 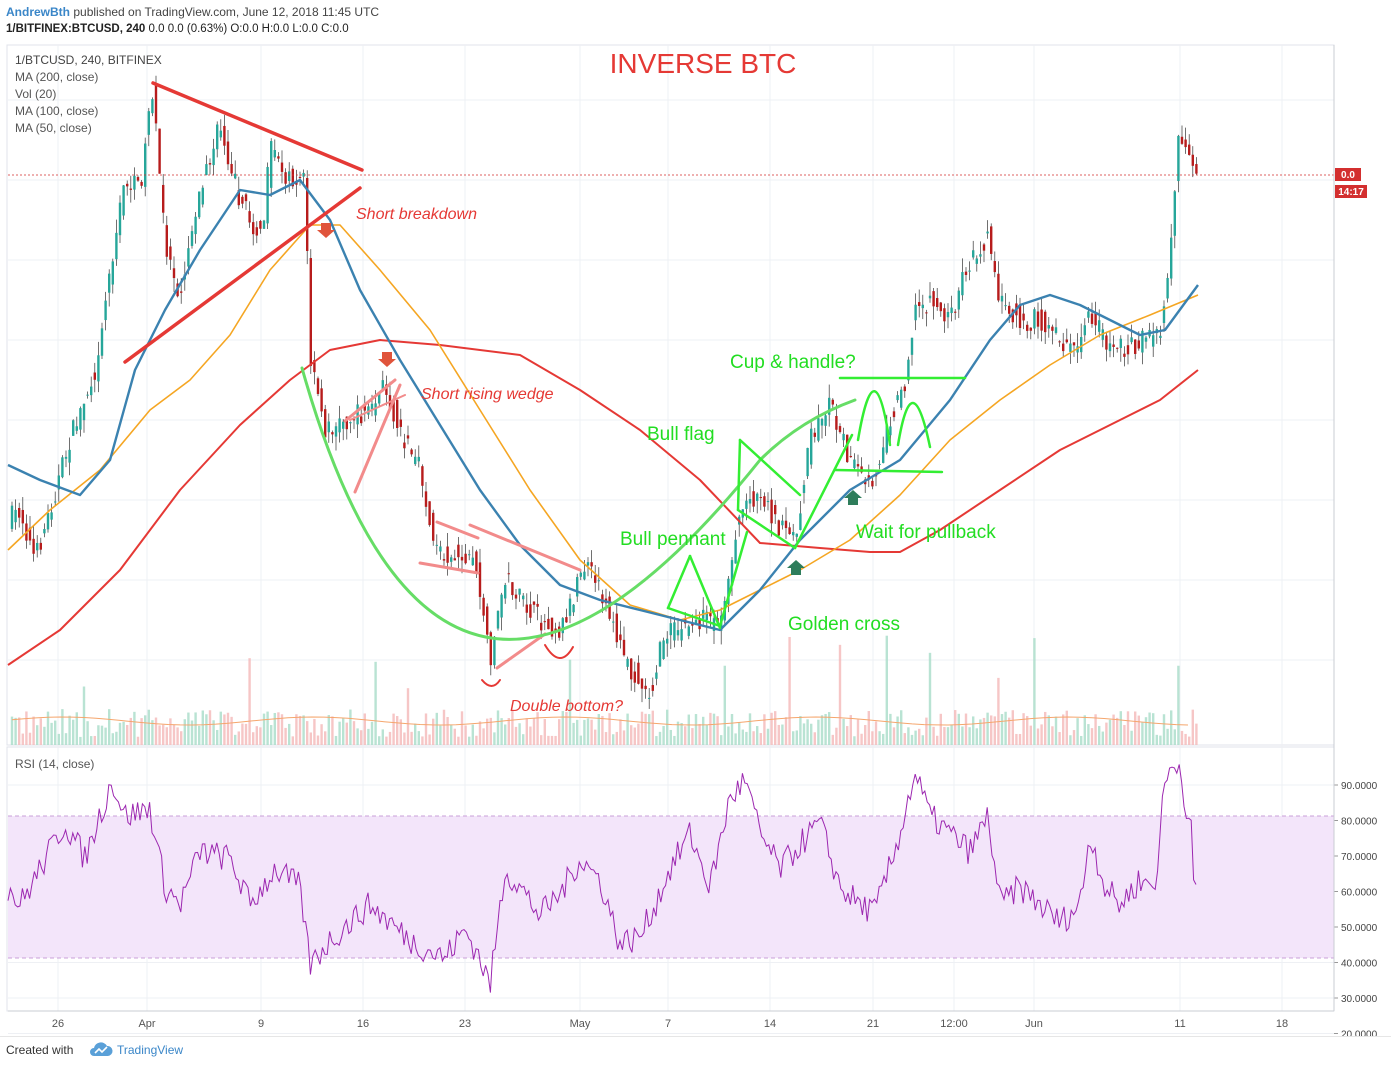 What do you see at coordinates (248, 29) in the screenshot?
I see `ohlc-text: 0.0 0.0 (0.63%) O:0.0 H:0.0 L:0.0 C:0.0` at bounding box center [248, 29].